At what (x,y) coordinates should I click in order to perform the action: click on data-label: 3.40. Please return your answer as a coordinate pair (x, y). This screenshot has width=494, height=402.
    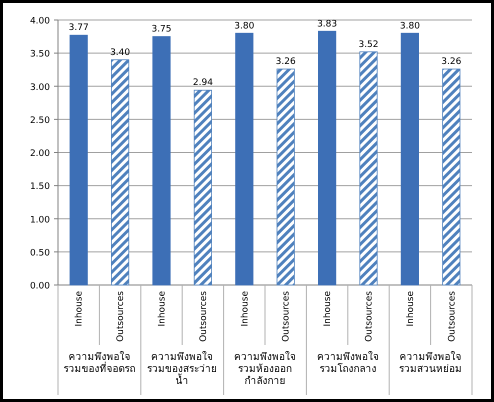
    Looking at the image, I should click on (120, 53).